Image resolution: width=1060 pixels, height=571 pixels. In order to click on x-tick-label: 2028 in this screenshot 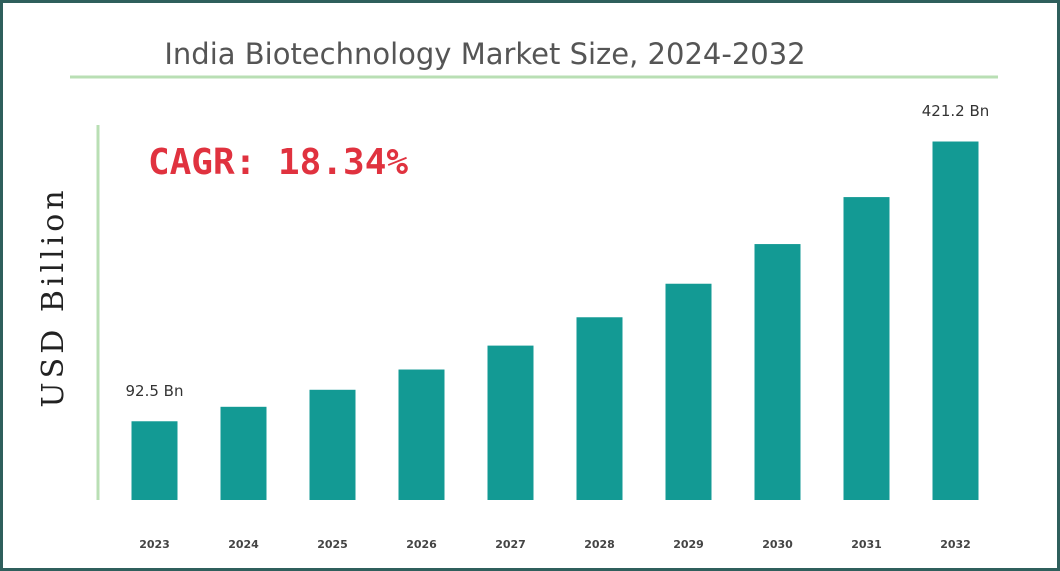, I will do `click(599, 544)`.